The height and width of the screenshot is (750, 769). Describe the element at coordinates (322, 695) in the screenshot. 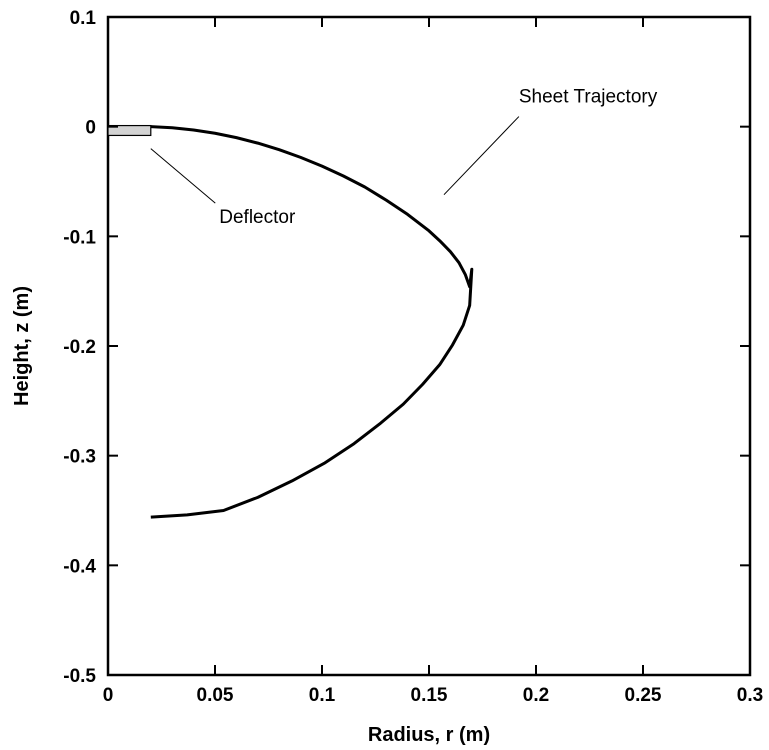

I see `x-tick-label: 0.1` at that location.